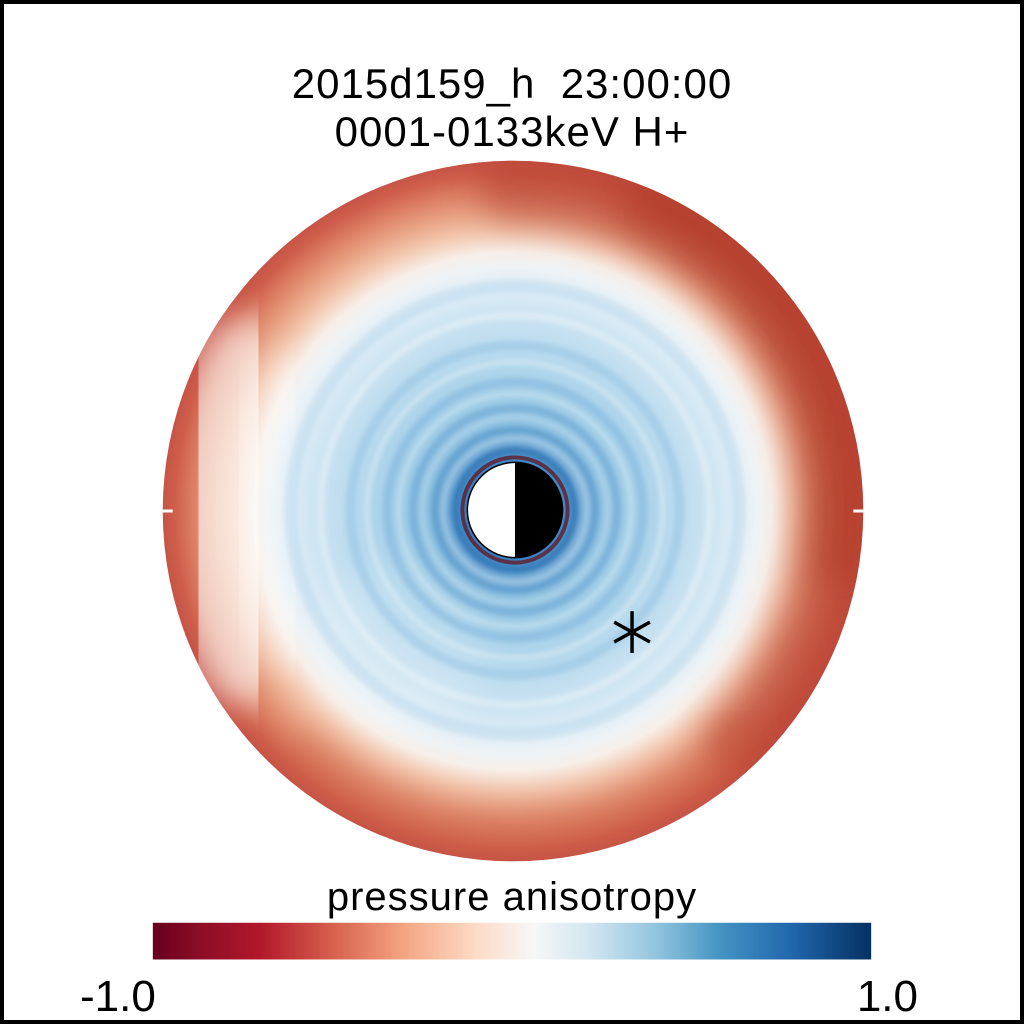 This screenshot has width=1024, height=1024. I want to click on colorbar-min-label: -1.0, so click(118, 996).